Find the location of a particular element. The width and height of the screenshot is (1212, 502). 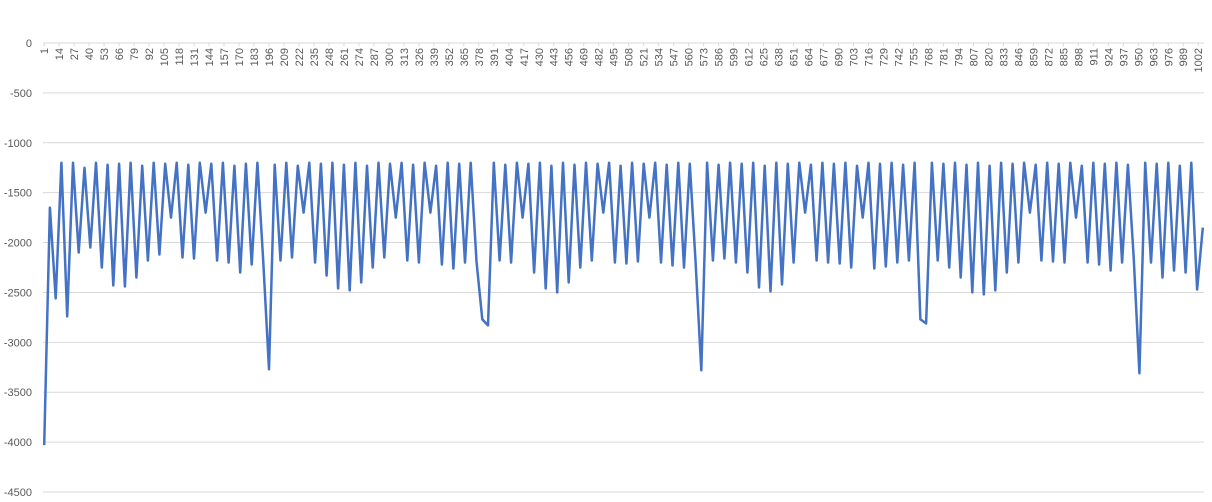

x-tick-label: 105 is located at coordinates (165, 57).